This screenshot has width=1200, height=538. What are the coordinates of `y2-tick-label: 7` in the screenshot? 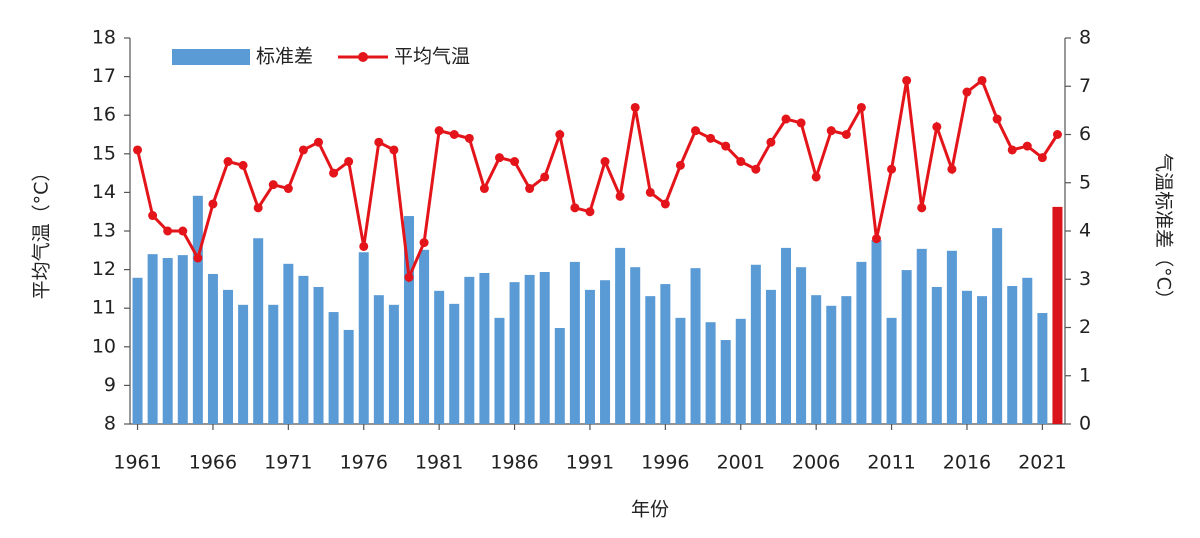 It's located at (1085, 86).